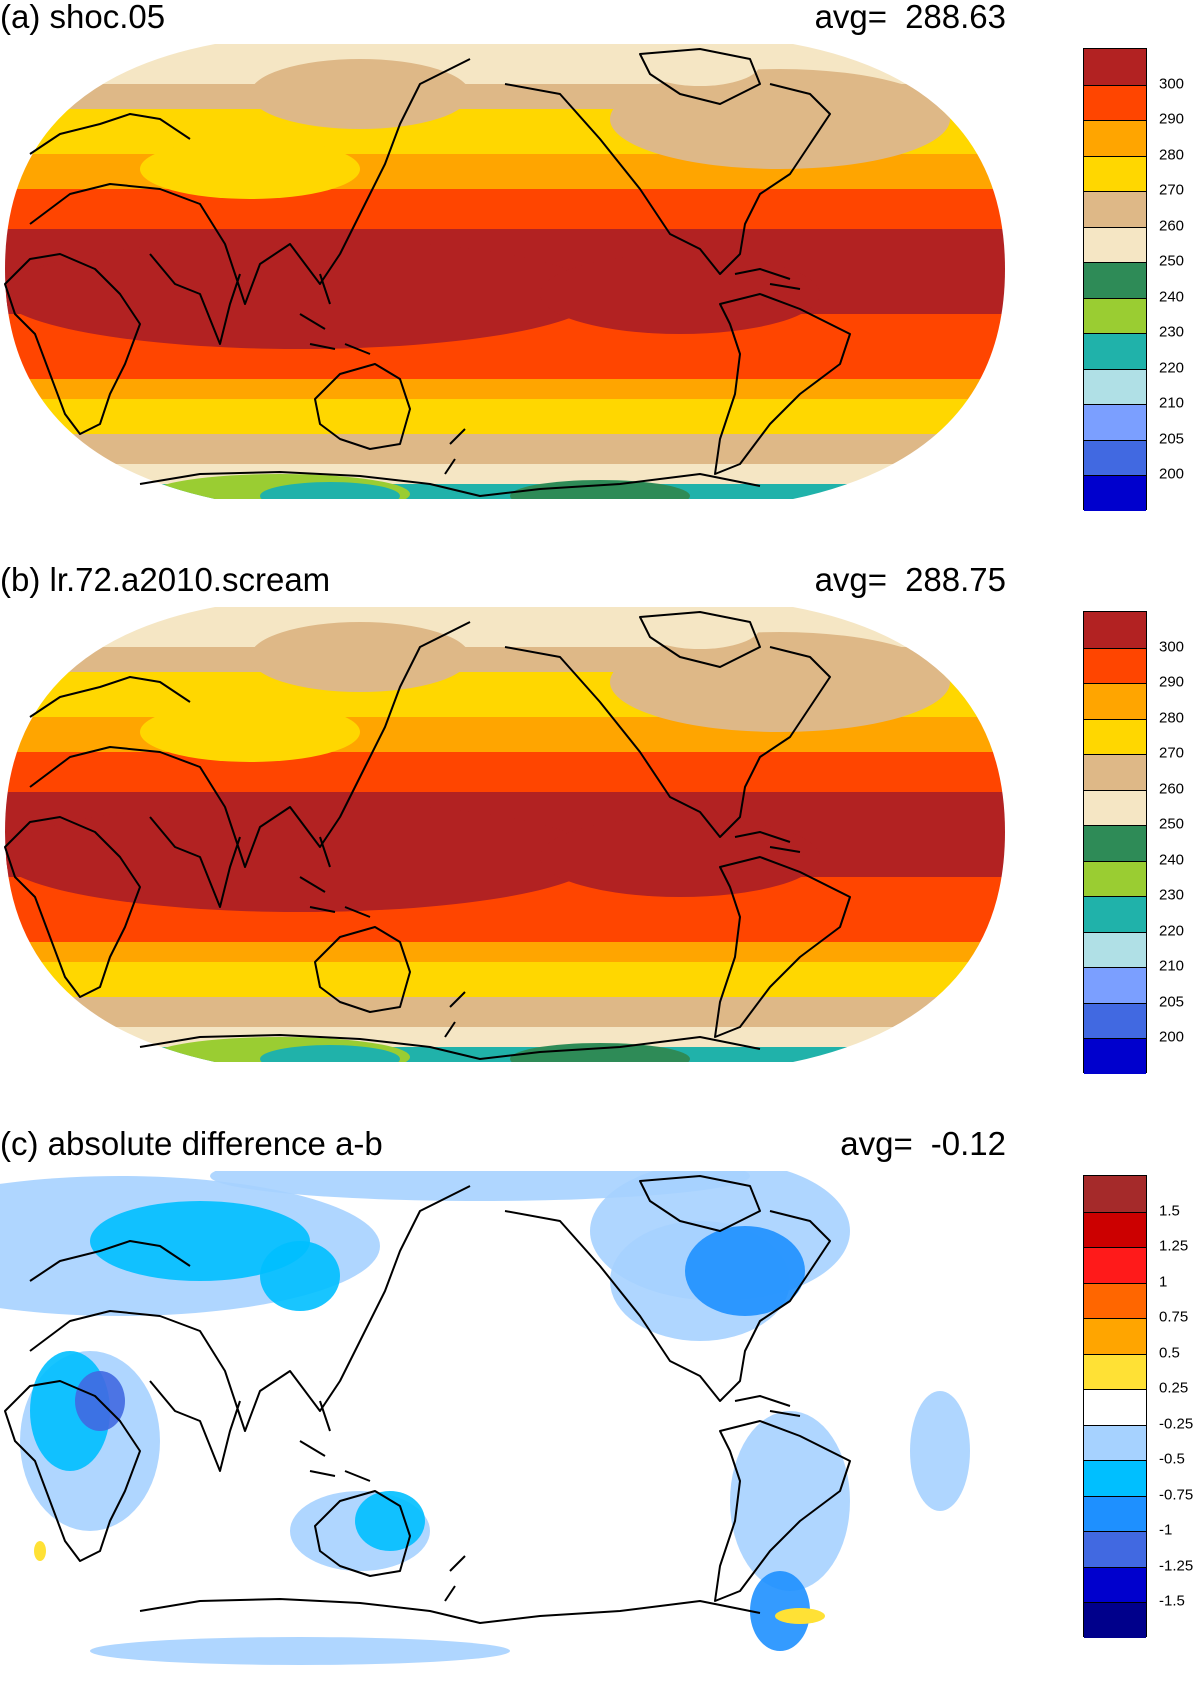  I want to click on avg-value: 288.63, so click(955, 17).